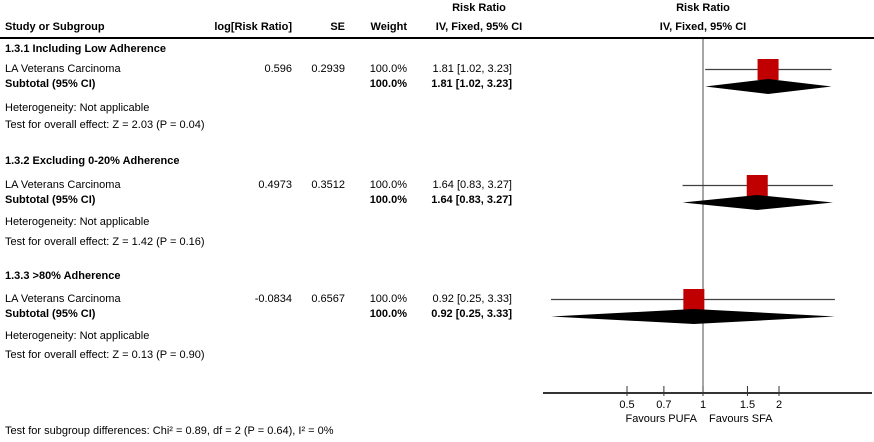 Image resolution: width=874 pixels, height=442 pixels. Describe the element at coordinates (471, 84) in the screenshot. I see `subtotal-ci-cell: 1.81 [1.02, 3.23]` at that location.